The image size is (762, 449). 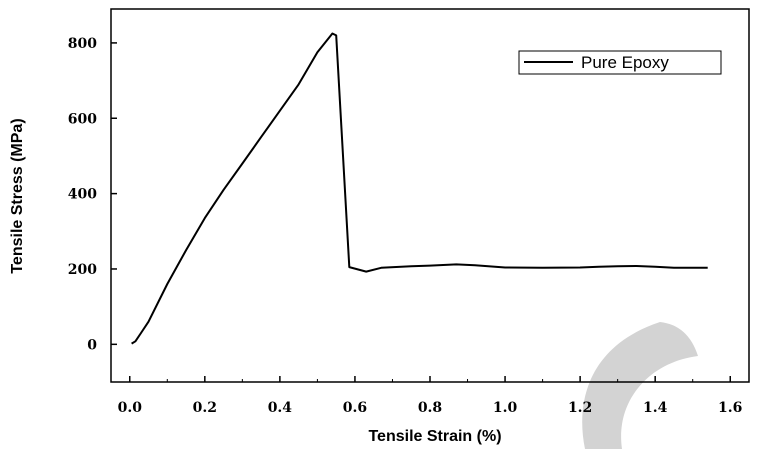 What do you see at coordinates (82, 270) in the screenshot?
I see `y-tick-label: 200` at bounding box center [82, 270].